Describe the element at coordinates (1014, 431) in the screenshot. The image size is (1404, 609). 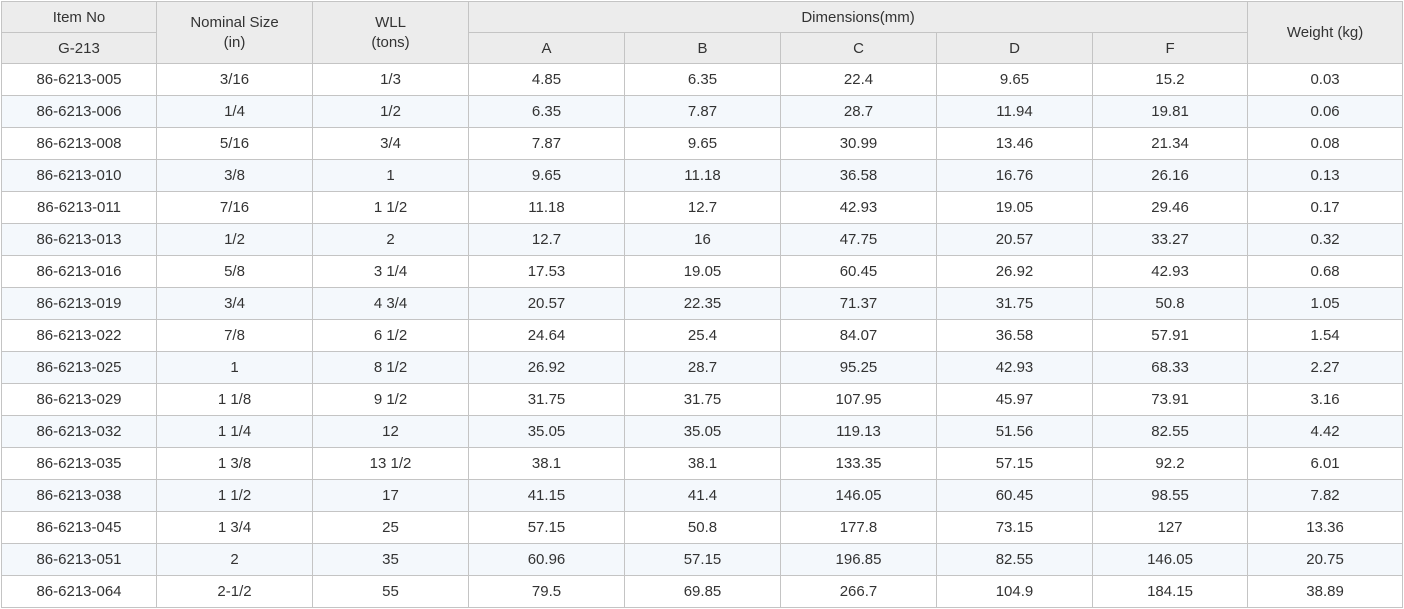
I see `cell-dim-d: 51.56` at that location.